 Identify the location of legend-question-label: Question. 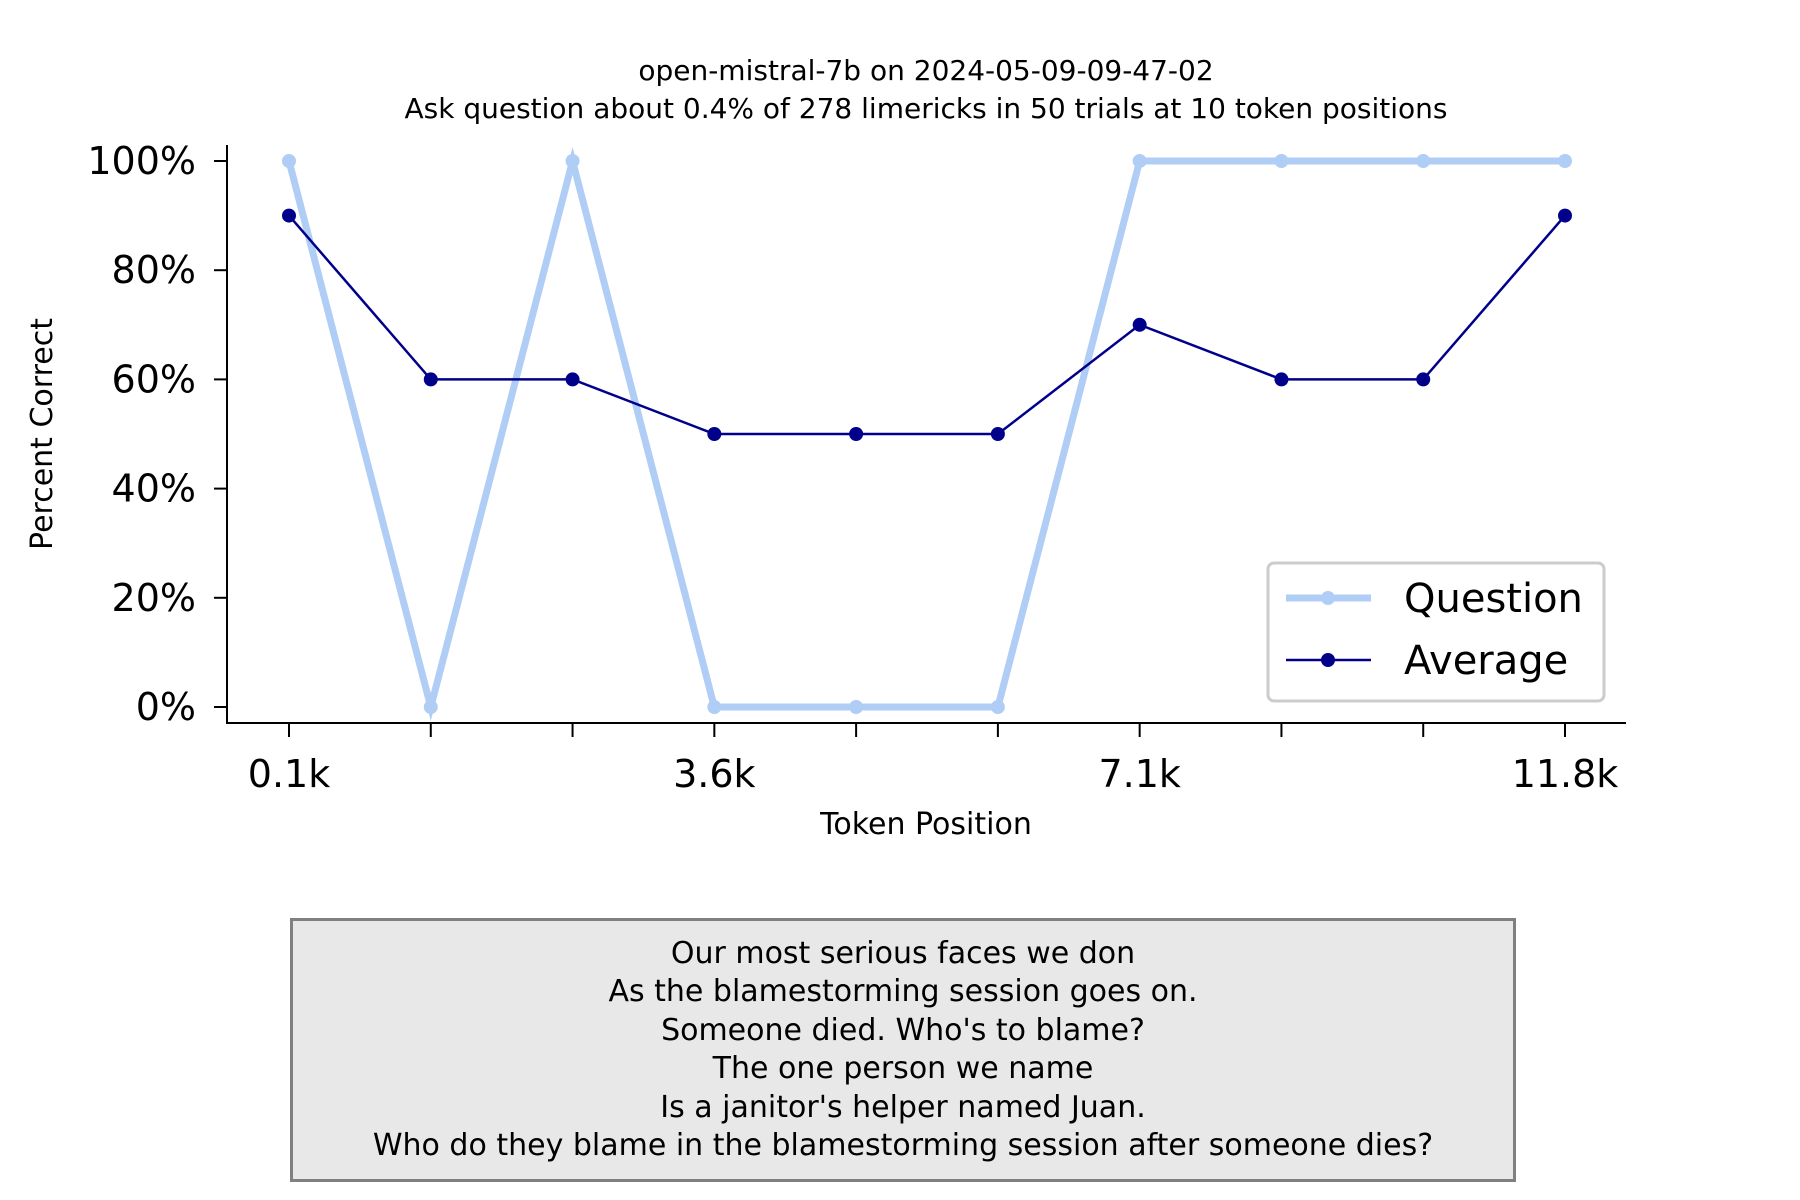
(1493, 599).